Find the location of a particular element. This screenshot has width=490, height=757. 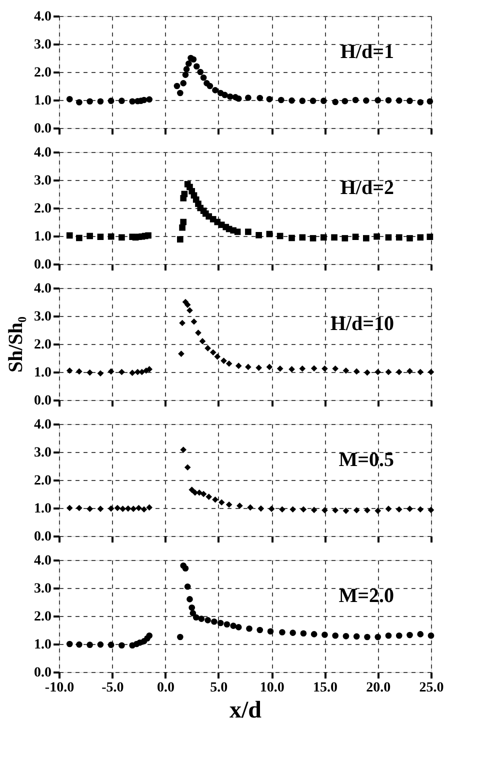

x-tick-label: -10.0 is located at coordinates (59, 688).